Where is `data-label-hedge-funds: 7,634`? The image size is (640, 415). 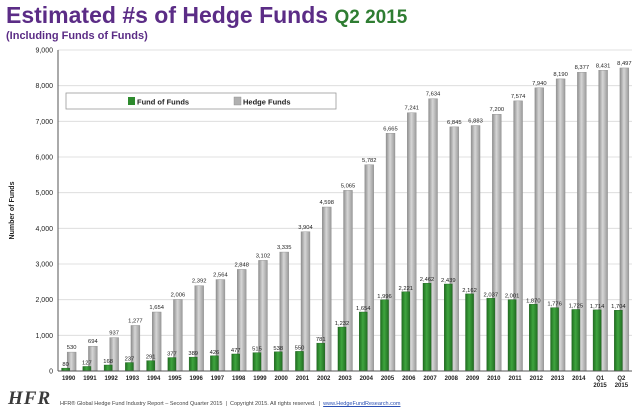
data-label-hedge-funds: 7,634 is located at coordinates (433, 95).